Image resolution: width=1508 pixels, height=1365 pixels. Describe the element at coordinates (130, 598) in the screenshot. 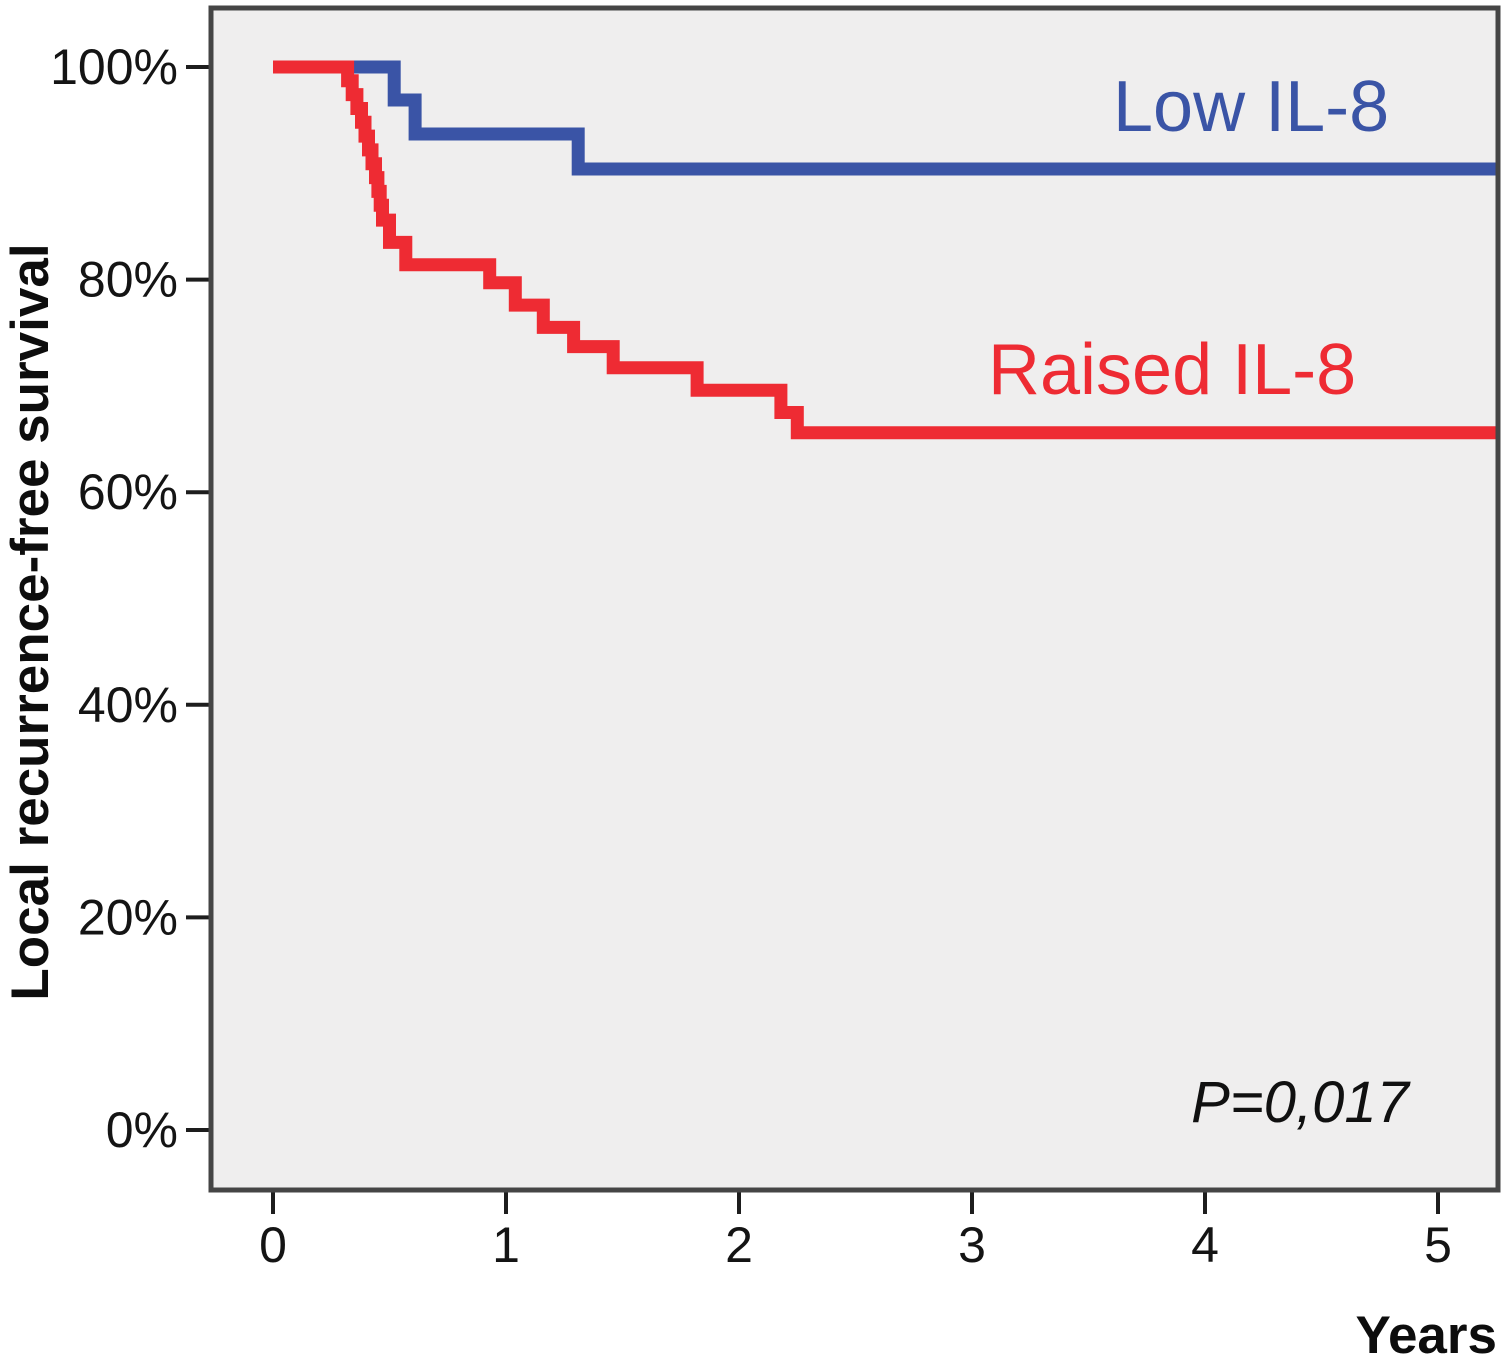

I see `y-axis-ticks: 100% 80% 60% 40% 20% 0%` at that location.